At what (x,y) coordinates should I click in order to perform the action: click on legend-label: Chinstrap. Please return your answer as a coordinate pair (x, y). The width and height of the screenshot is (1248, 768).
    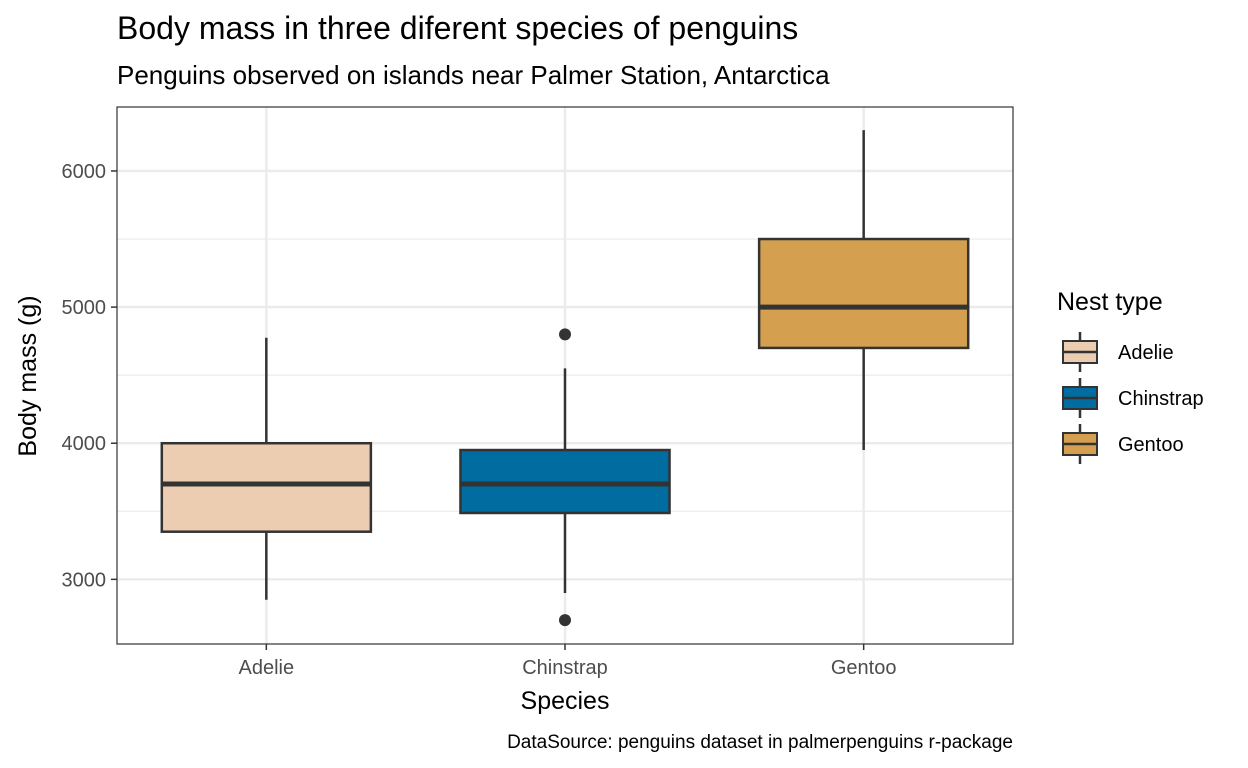
    Looking at the image, I should click on (1161, 399).